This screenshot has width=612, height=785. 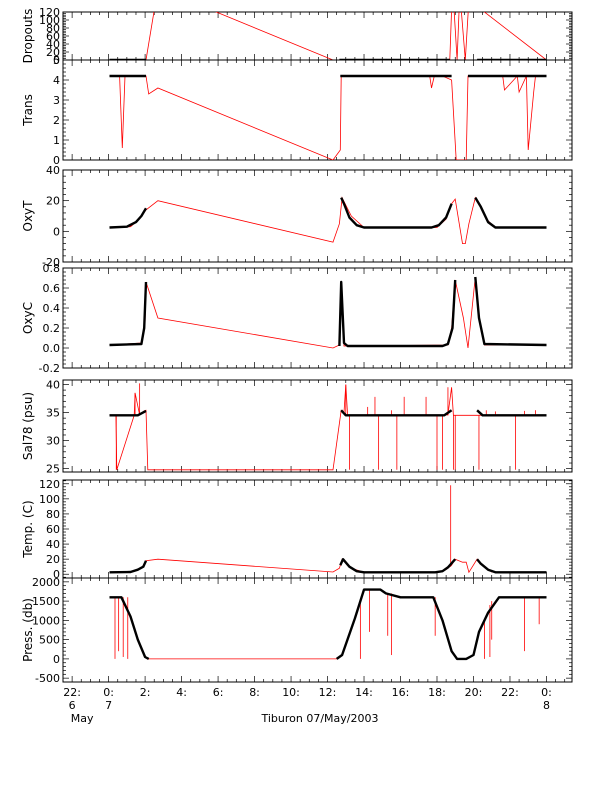 What do you see at coordinates (53, 36) in the screenshot?
I see `y-tick-label: 60` at bounding box center [53, 36].